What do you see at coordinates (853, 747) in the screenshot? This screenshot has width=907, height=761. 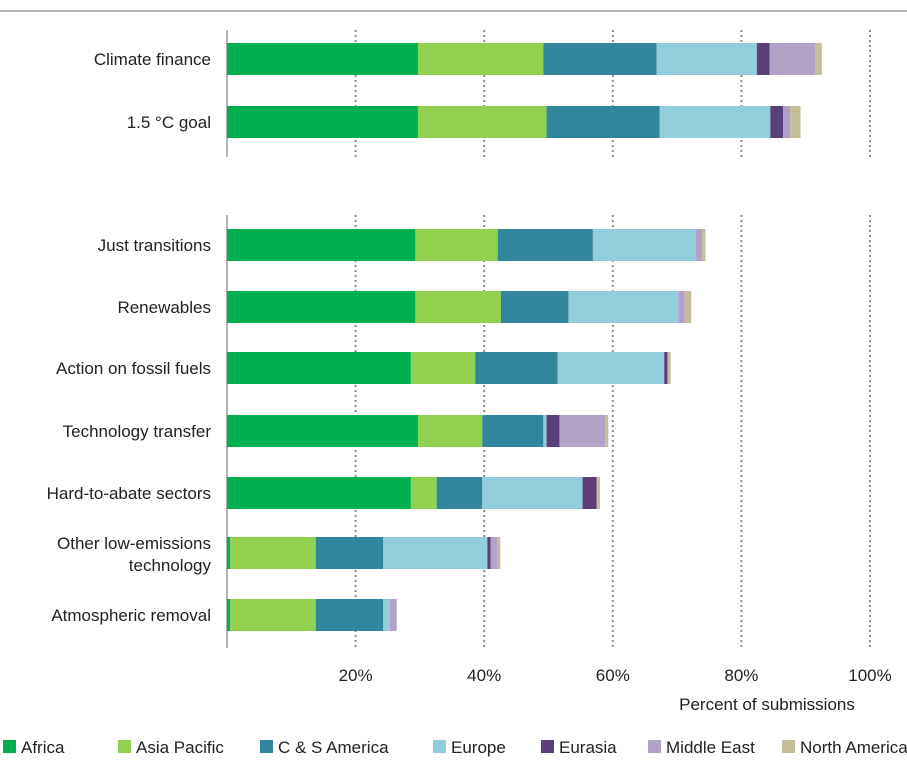 I see `legend-label-north-america: North America` at bounding box center [853, 747].